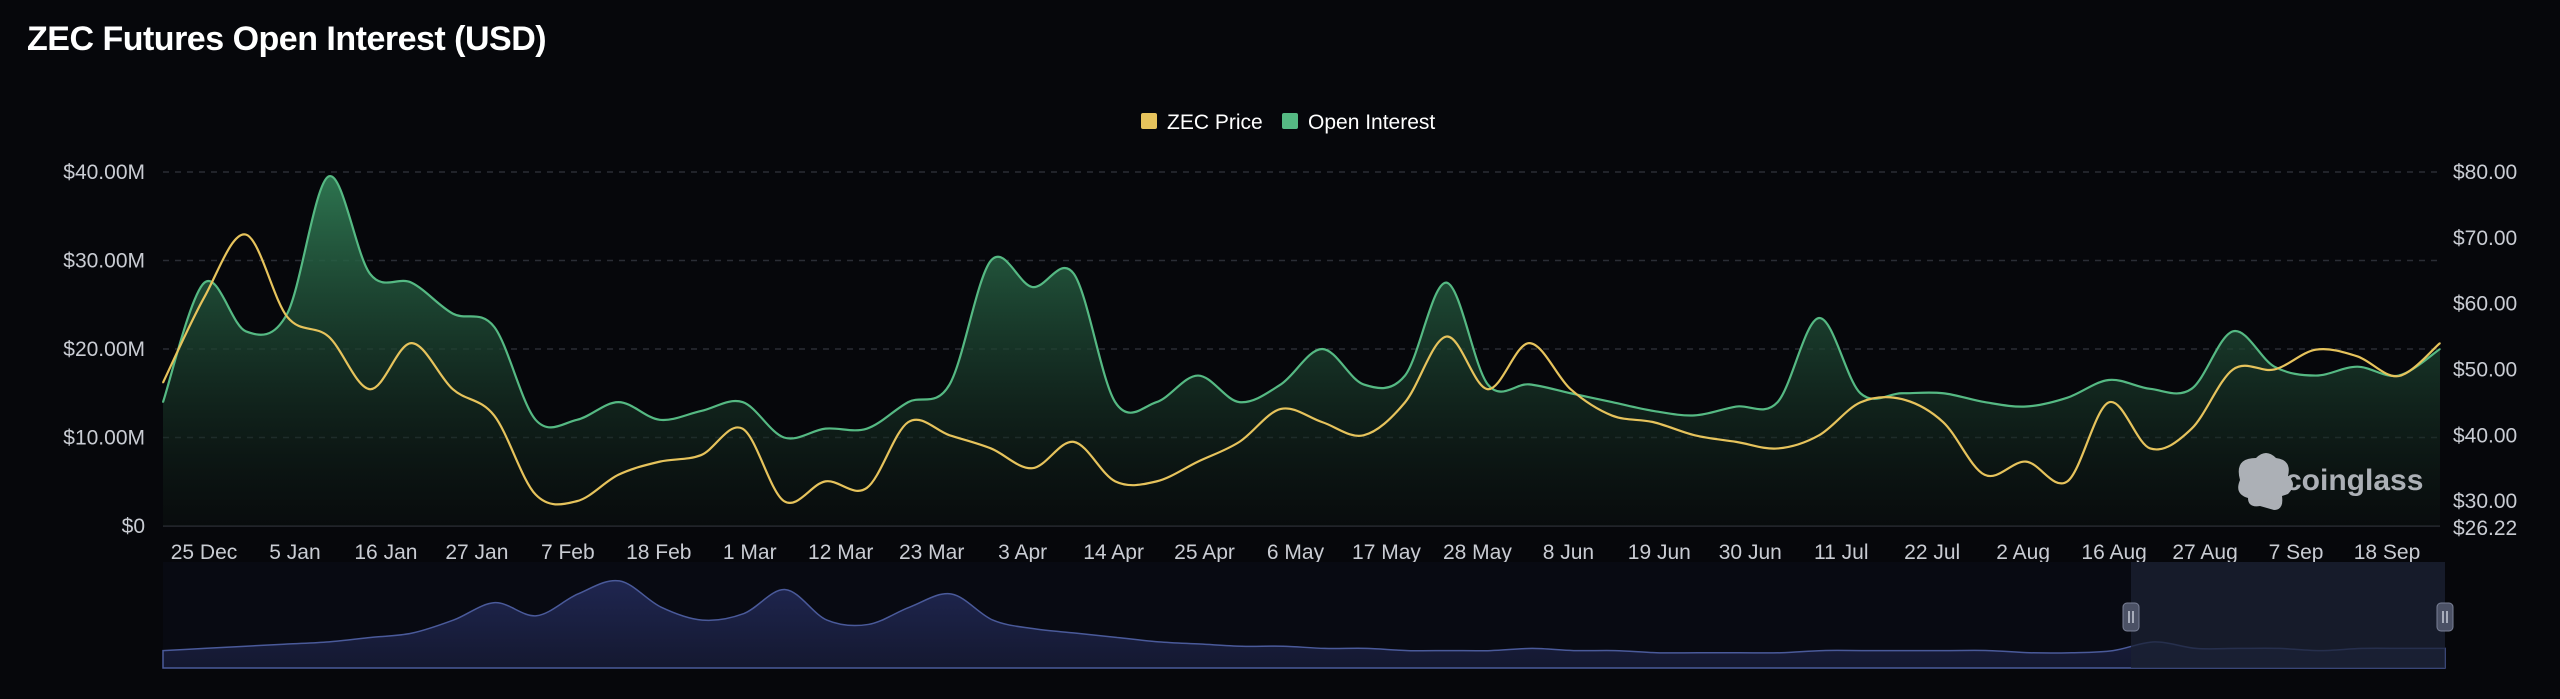 The width and height of the screenshot is (2560, 699). I want to click on x-tick-label: 23 Mar, so click(931, 552).